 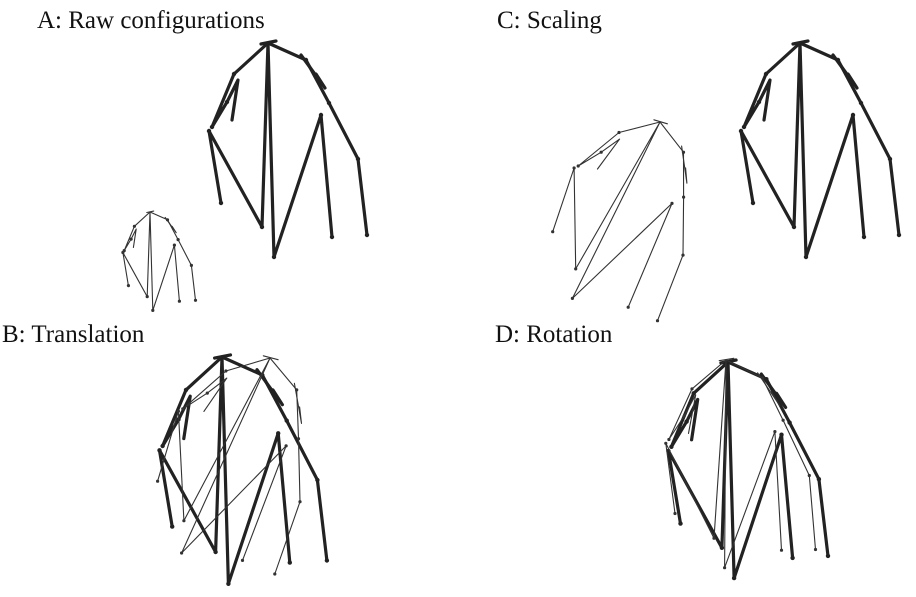 What do you see at coordinates (151, 20) in the screenshot?
I see `panel-a-label: A: Raw configurations` at bounding box center [151, 20].